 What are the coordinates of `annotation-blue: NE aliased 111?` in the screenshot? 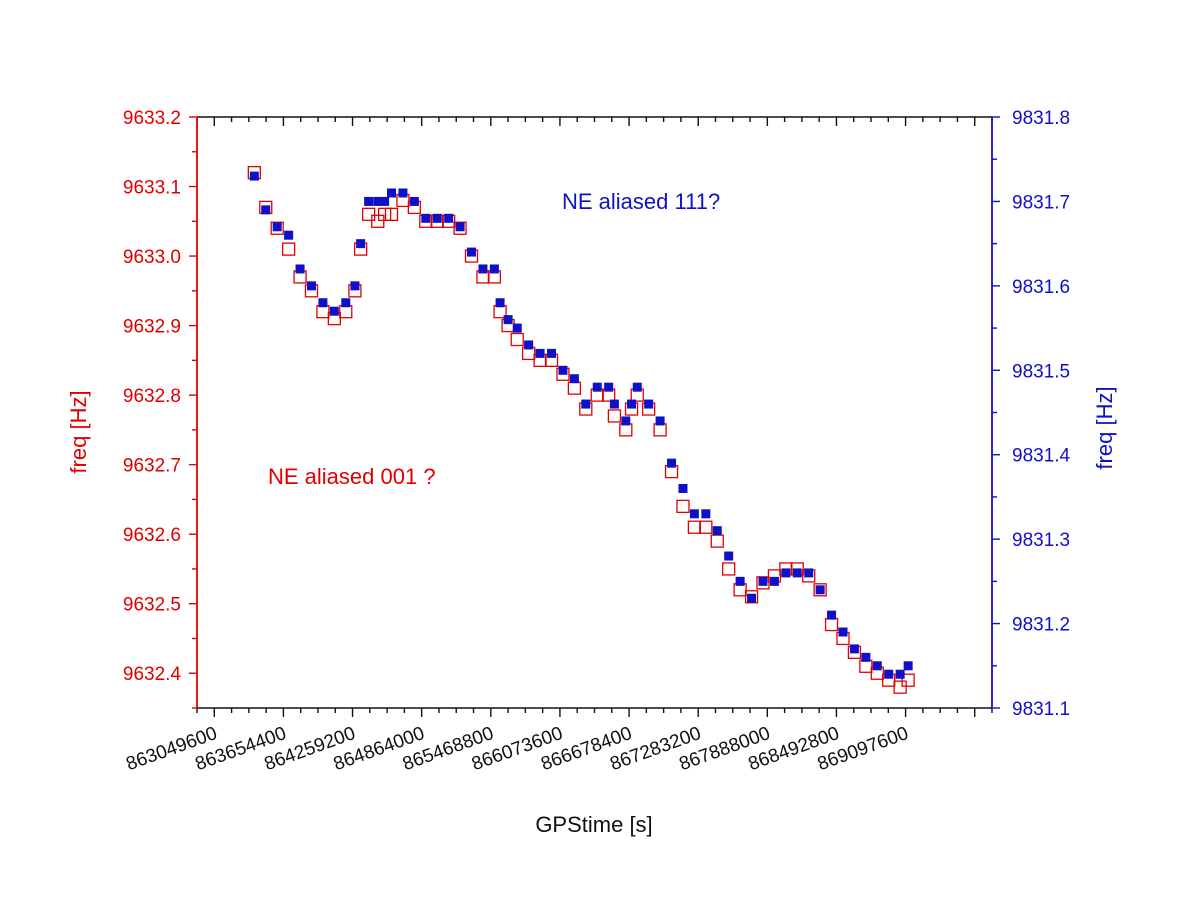 It's located at (641, 201).